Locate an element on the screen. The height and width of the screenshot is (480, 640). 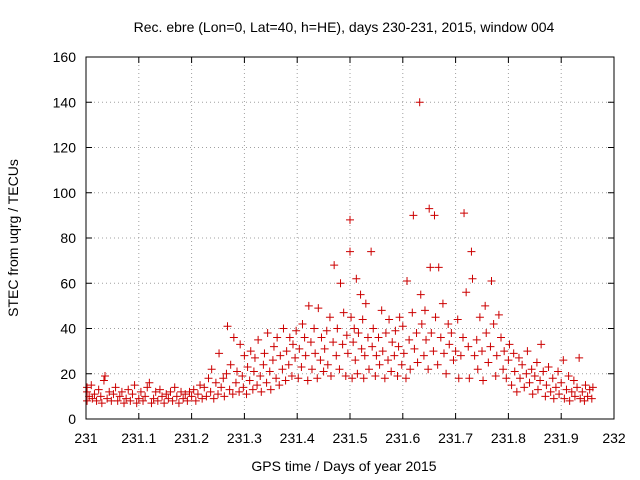
x-tick-label: 231.5 is located at coordinates (349, 438).